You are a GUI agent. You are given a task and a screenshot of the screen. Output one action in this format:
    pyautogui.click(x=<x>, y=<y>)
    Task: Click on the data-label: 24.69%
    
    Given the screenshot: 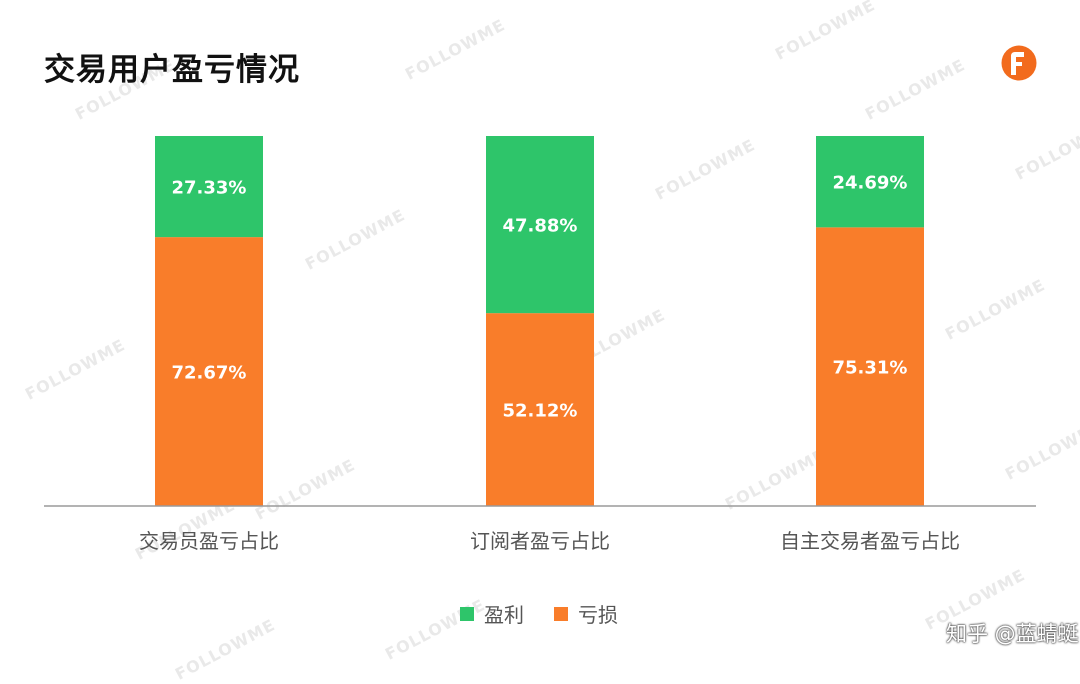 What is the action you would take?
    pyautogui.click(x=870, y=183)
    